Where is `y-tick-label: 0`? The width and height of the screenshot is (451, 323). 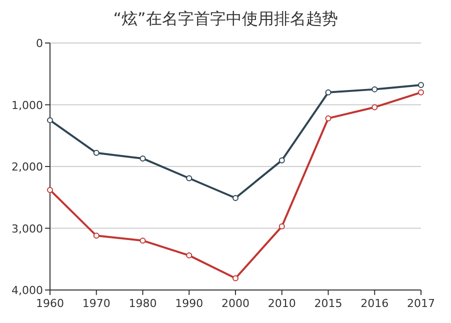 y-tick-label: 0 is located at coordinates (39, 43).